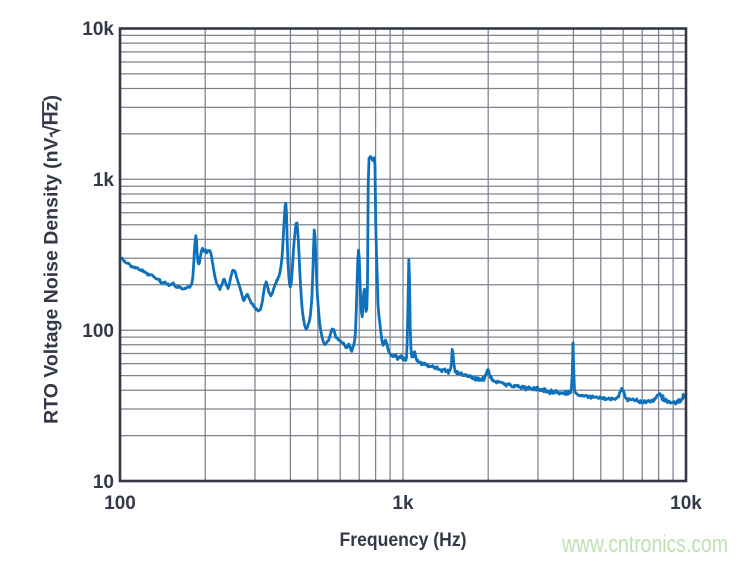  I want to click on svg-text: Frequency (Hz), so click(403, 540).